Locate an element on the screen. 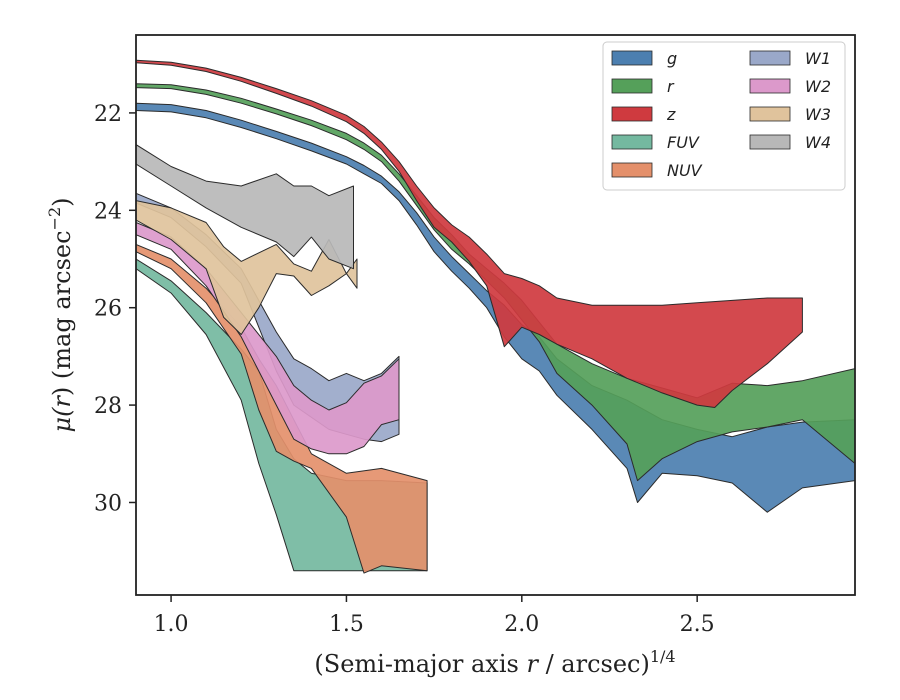  y-tick-label: 22 is located at coordinates (108, 114).